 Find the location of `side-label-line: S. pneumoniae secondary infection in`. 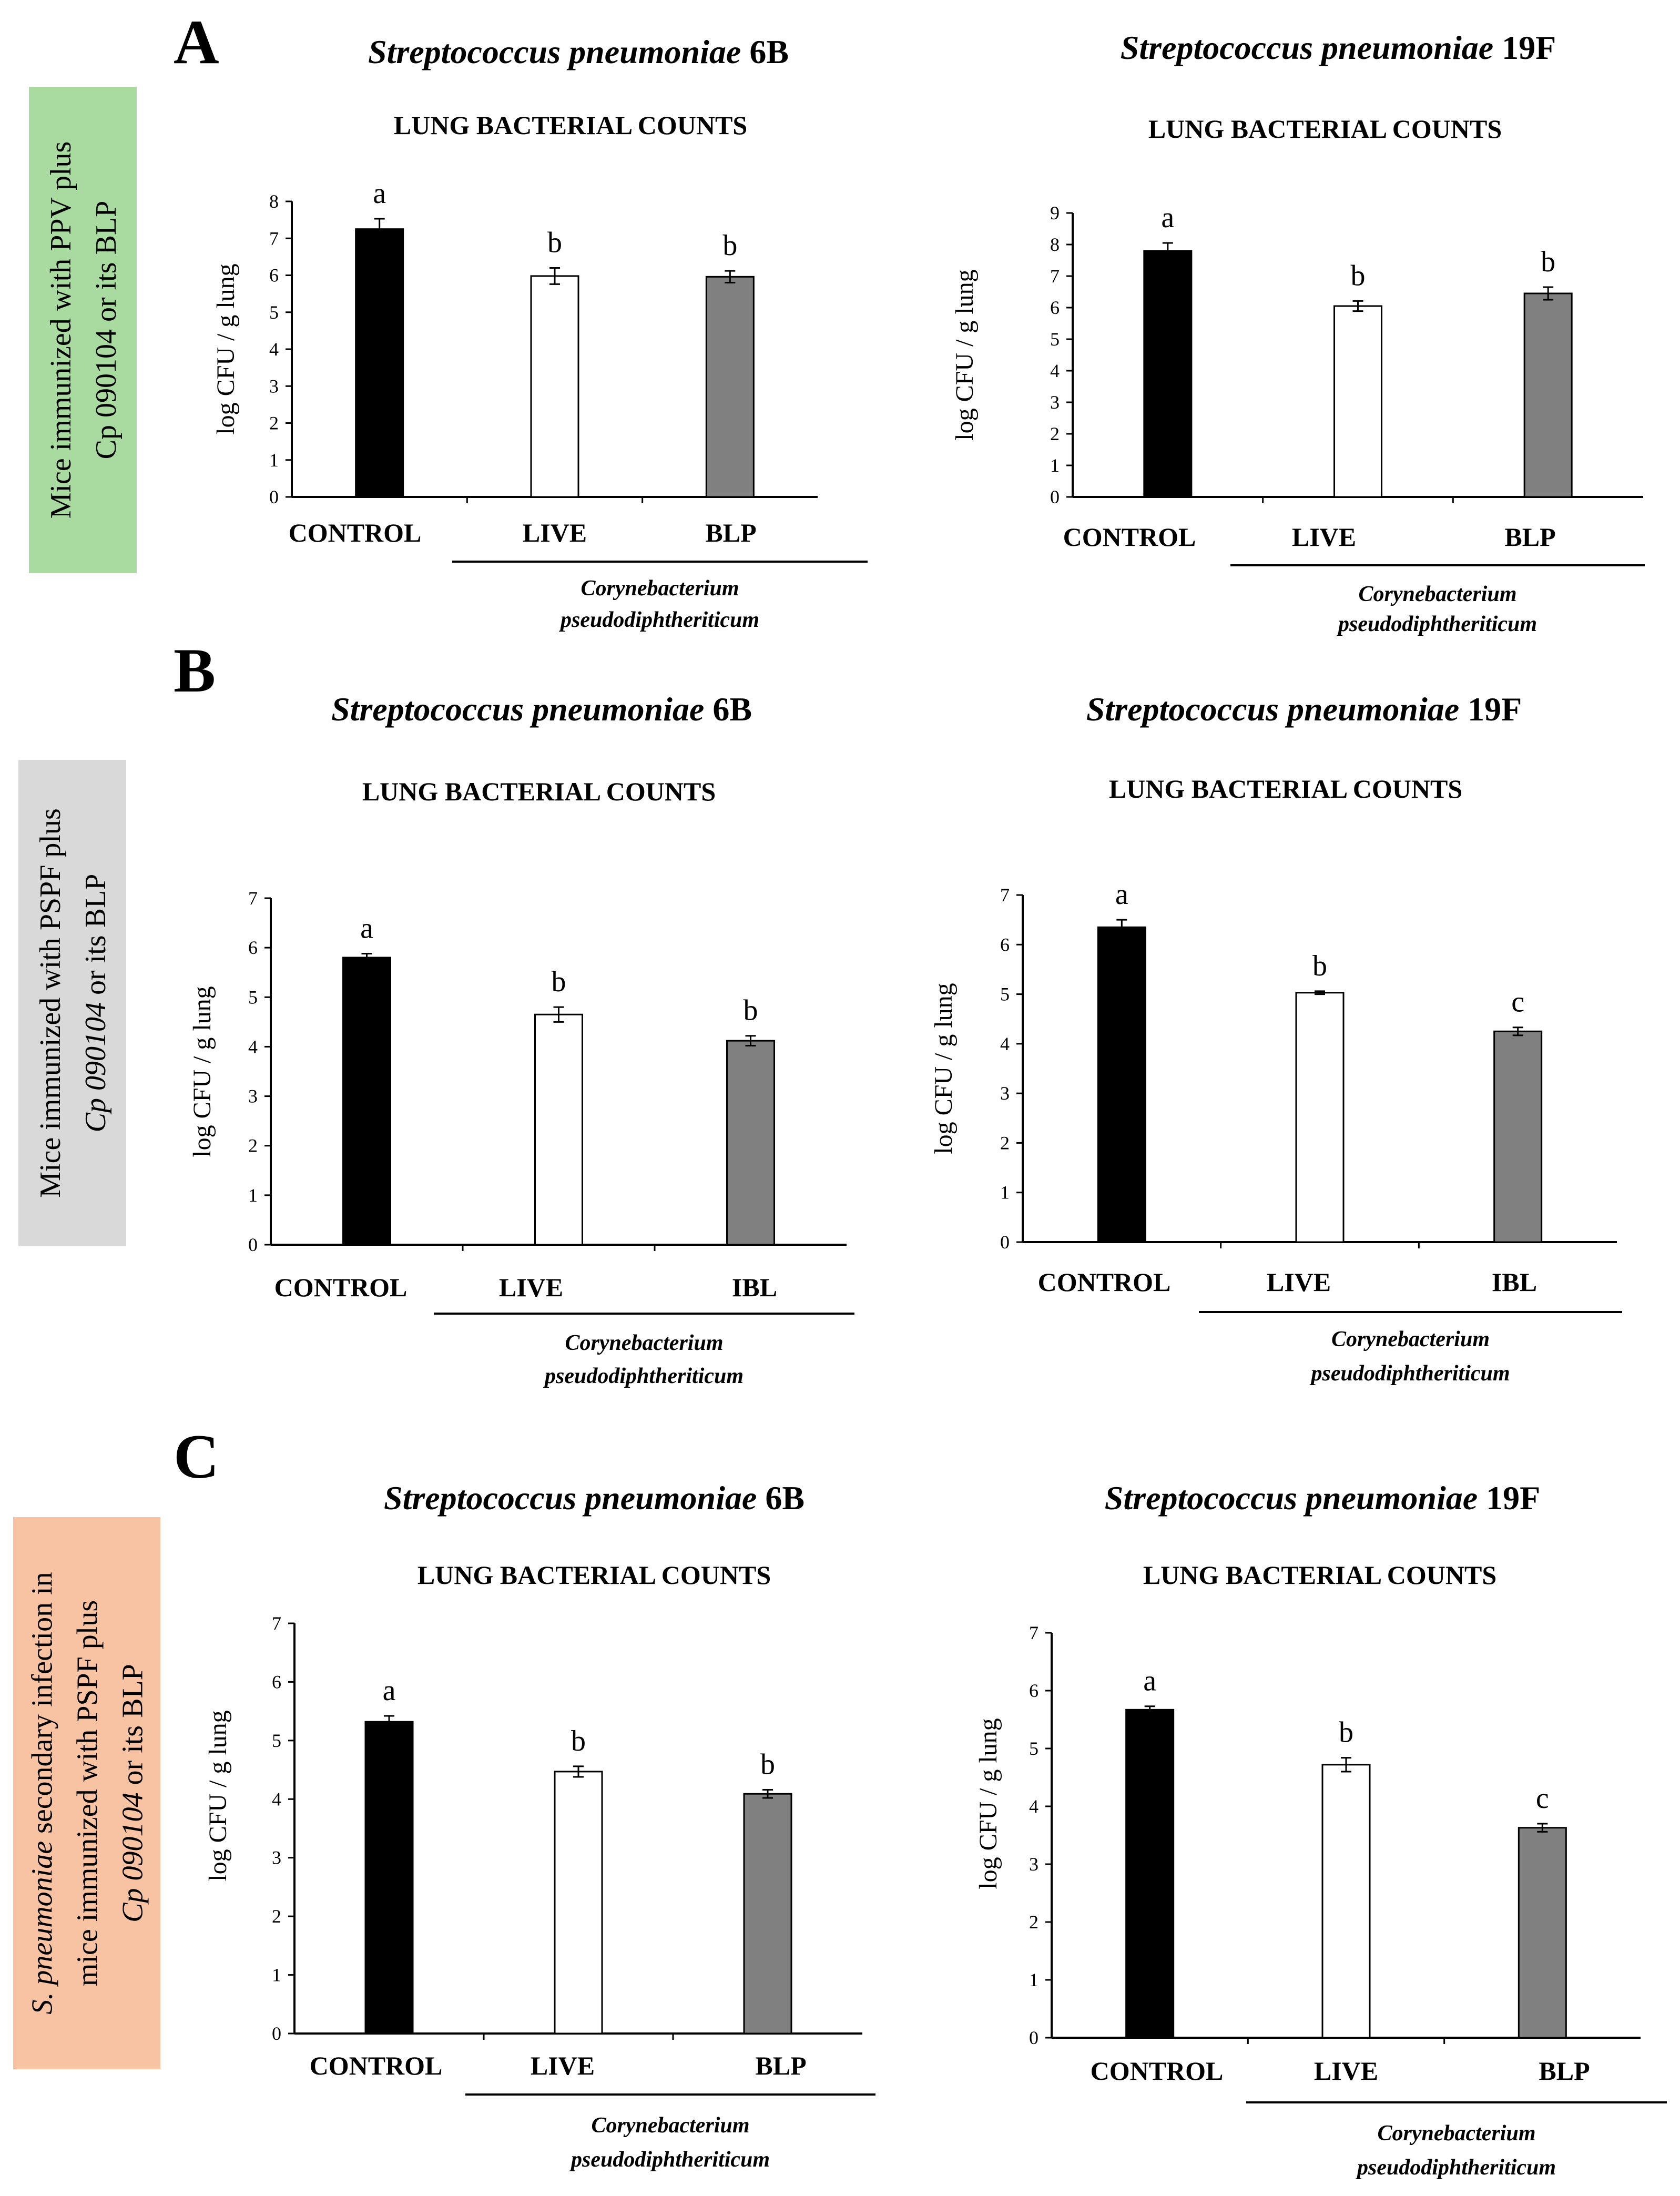

side-label-line: S. pneumoniae secondary infection in is located at coordinates (42, 1793).